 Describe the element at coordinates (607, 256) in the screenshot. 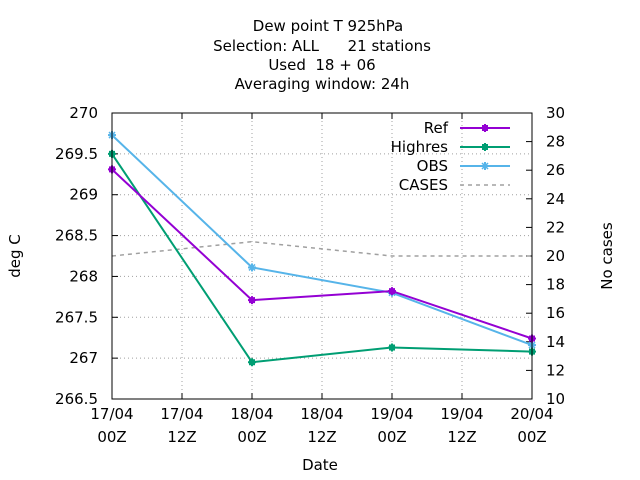

I see `y2-axis-label: No cases` at that location.